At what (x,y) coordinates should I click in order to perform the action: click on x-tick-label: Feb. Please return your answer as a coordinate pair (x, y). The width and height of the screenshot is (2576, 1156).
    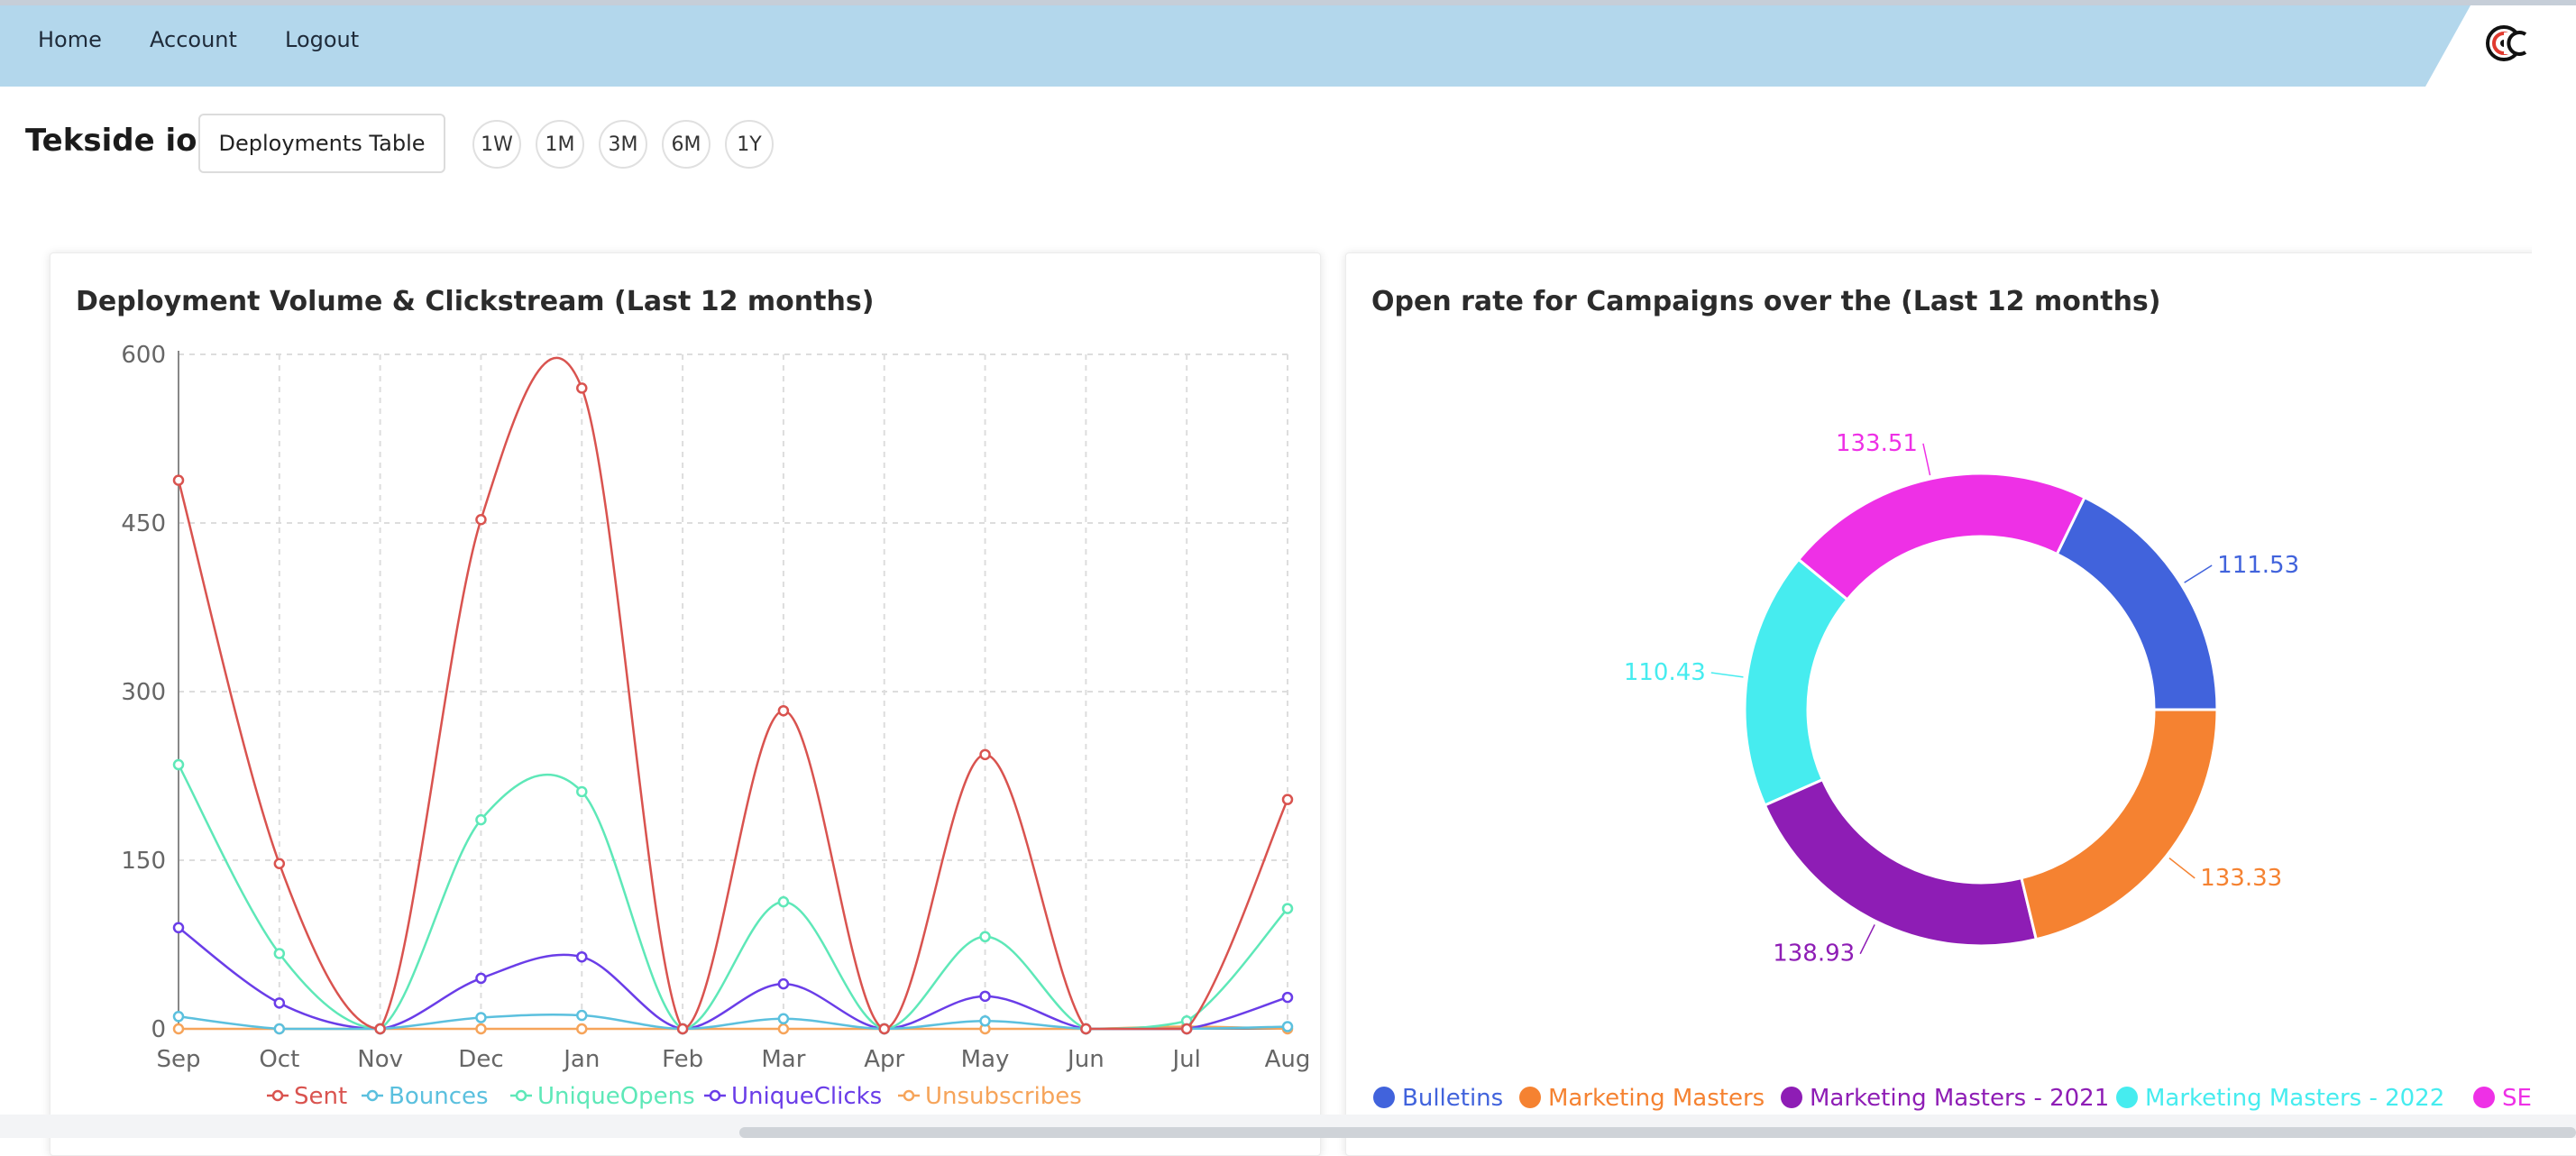
    Looking at the image, I should click on (682, 1059).